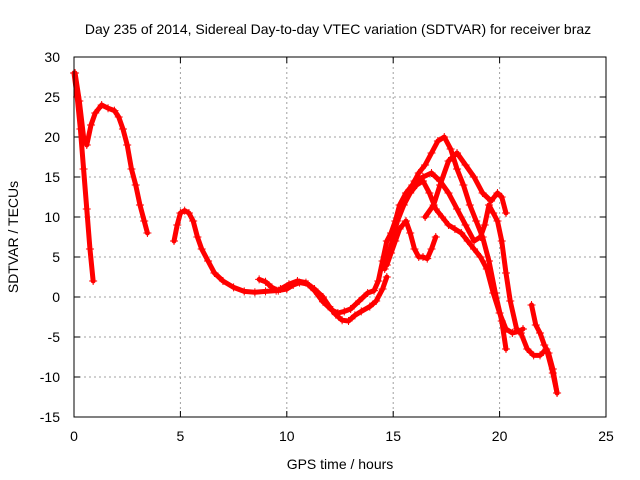 The height and width of the screenshot is (480, 640). Describe the element at coordinates (52, 57) in the screenshot. I see `y-tick-label: 30` at that location.